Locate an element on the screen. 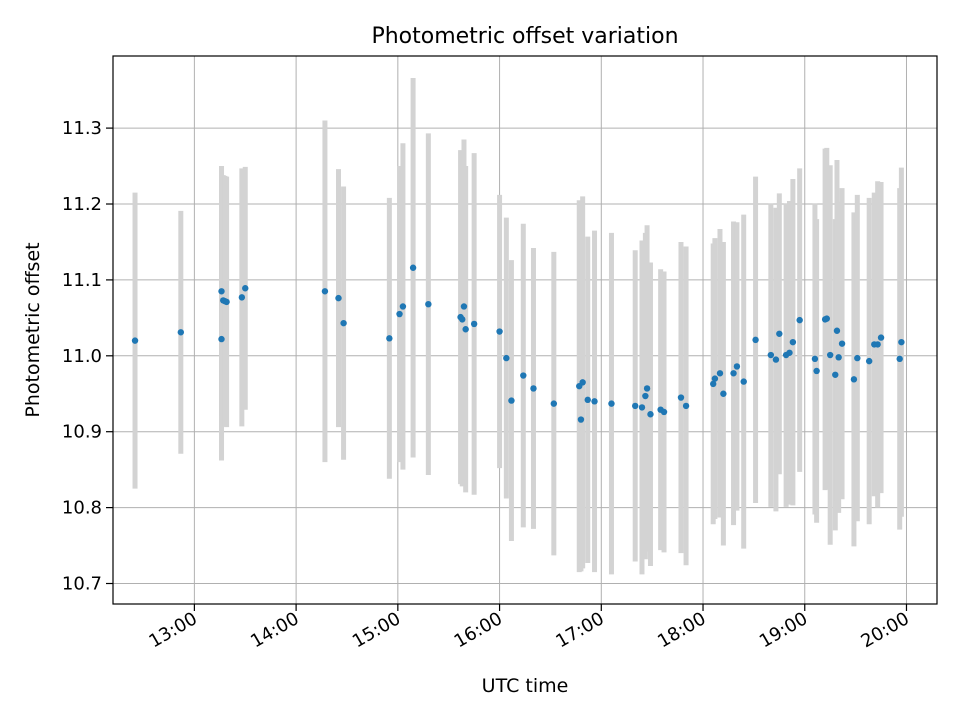  x-axis: 13:00 14:00 15:00 16:00 17:00 18:00 19:00 20:00 is located at coordinates (529, 628).